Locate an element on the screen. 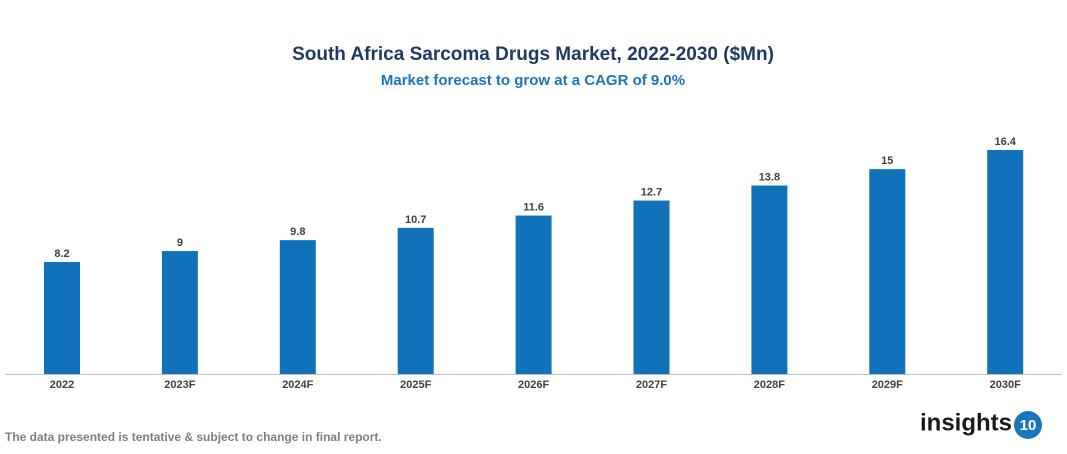 Image resolution: width=1067 pixels, height=454 pixels. x-tick-label: 2029F is located at coordinates (887, 385).